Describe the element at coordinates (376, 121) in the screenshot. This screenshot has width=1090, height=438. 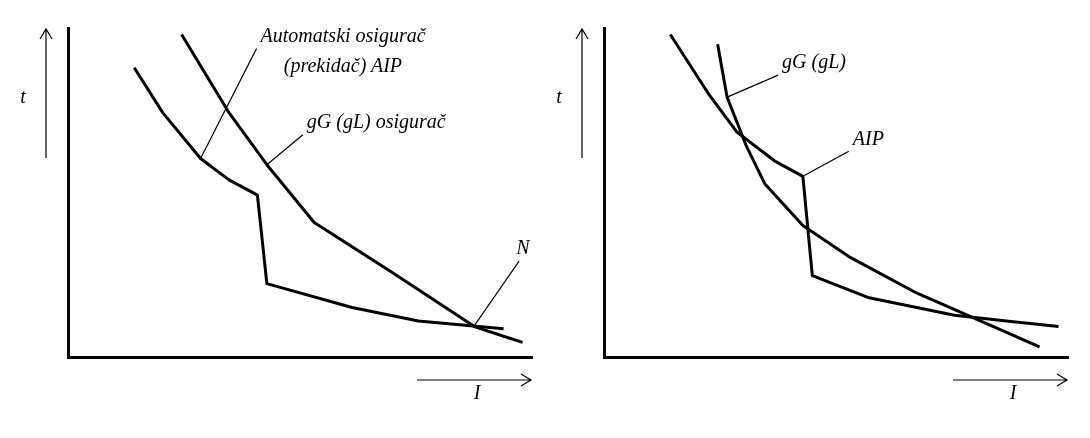
I see `text: gG (gL) osigurač` at that location.